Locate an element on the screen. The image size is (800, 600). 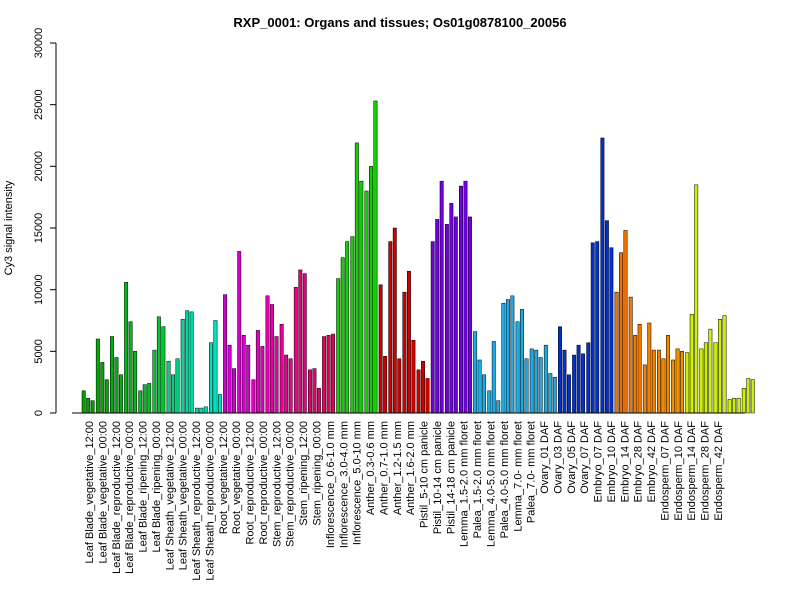
x-tick-label: Anther_0.3-0.6 mm is located at coordinates (371, 468).